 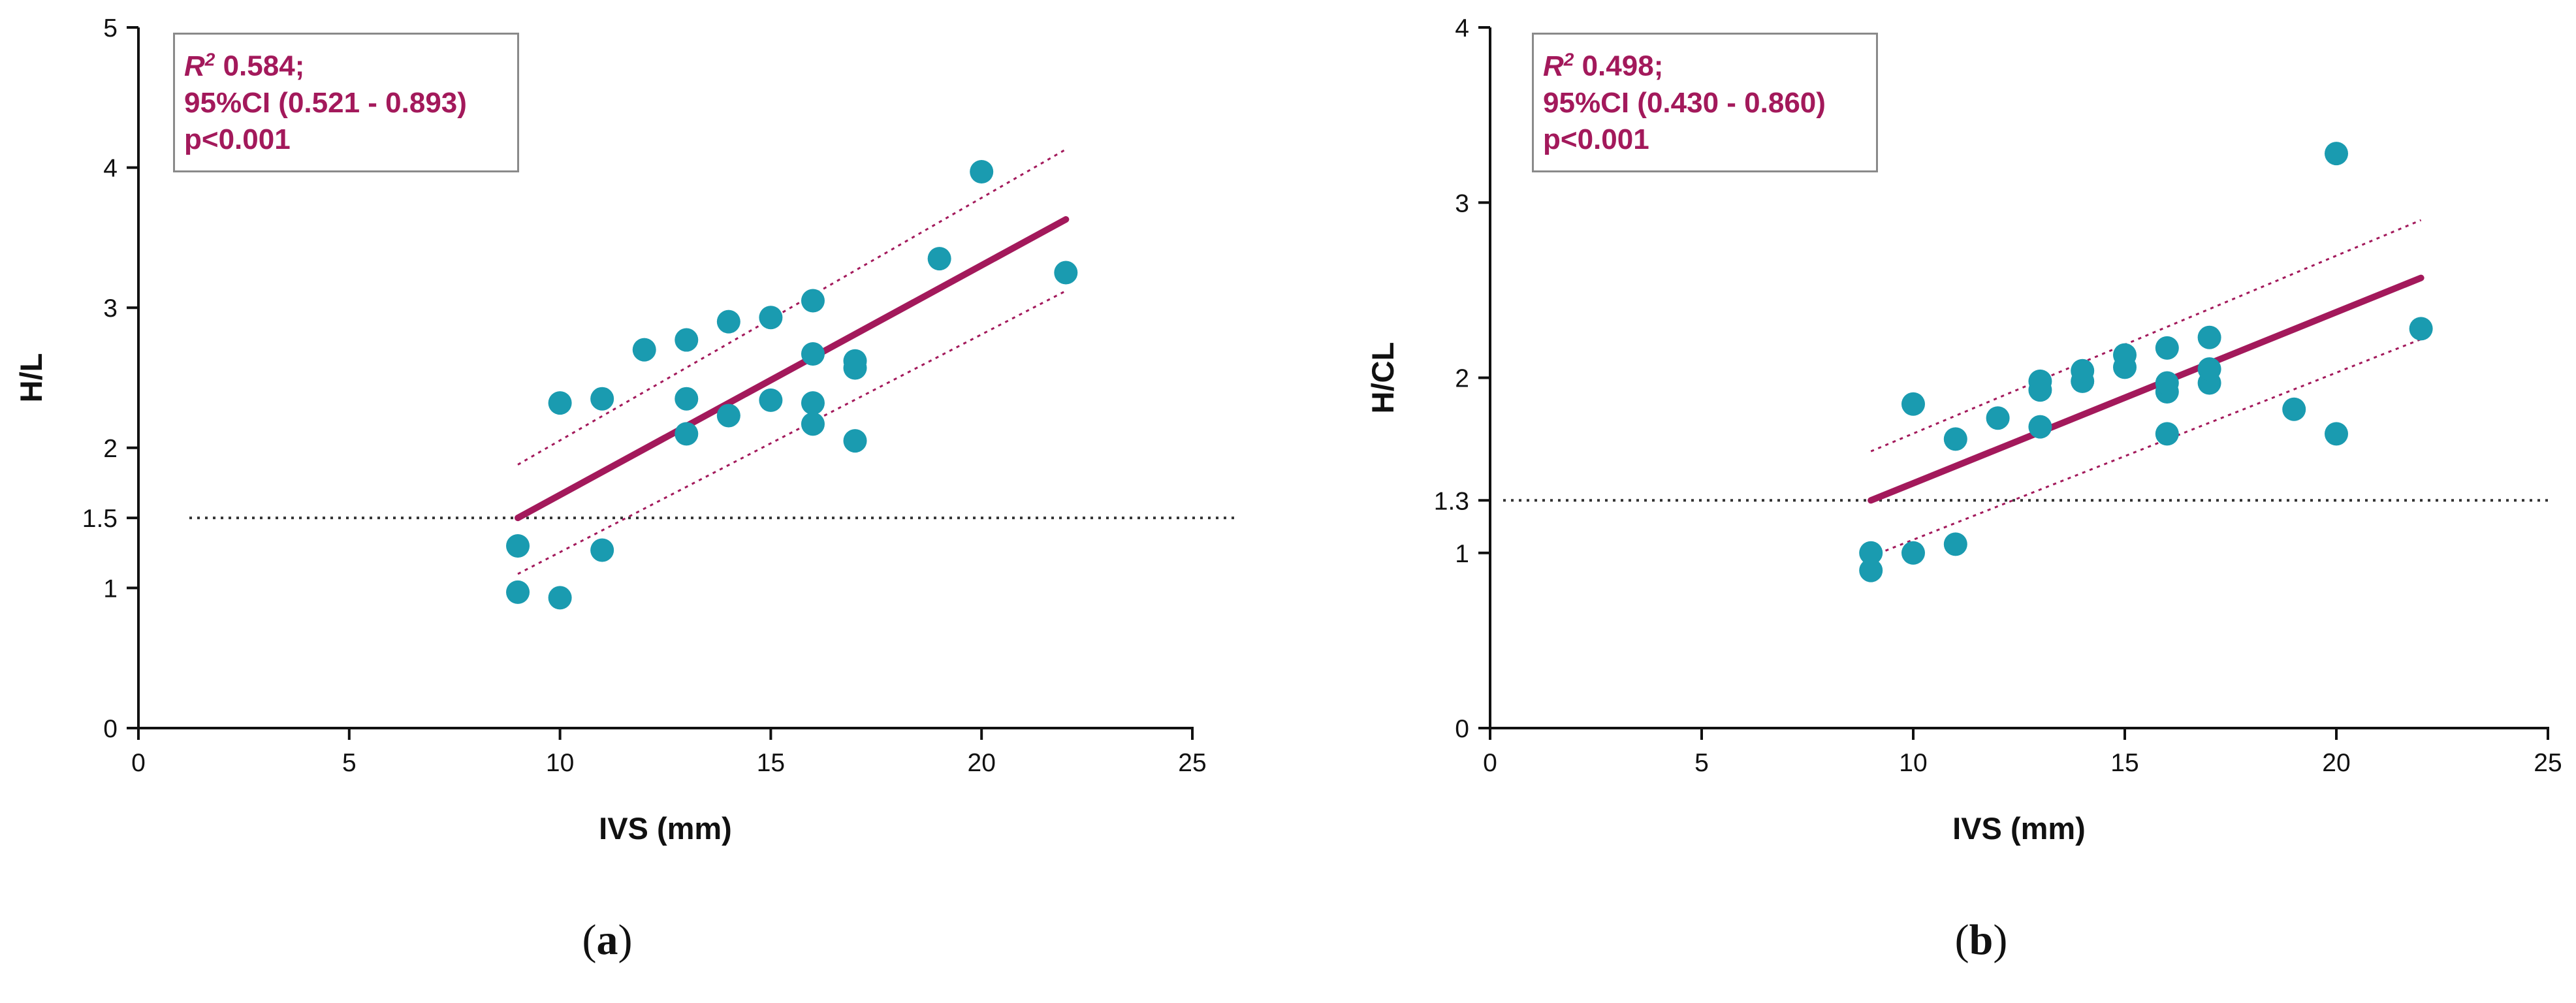 I want to click on regression-line-b, so click(x=2147, y=389).